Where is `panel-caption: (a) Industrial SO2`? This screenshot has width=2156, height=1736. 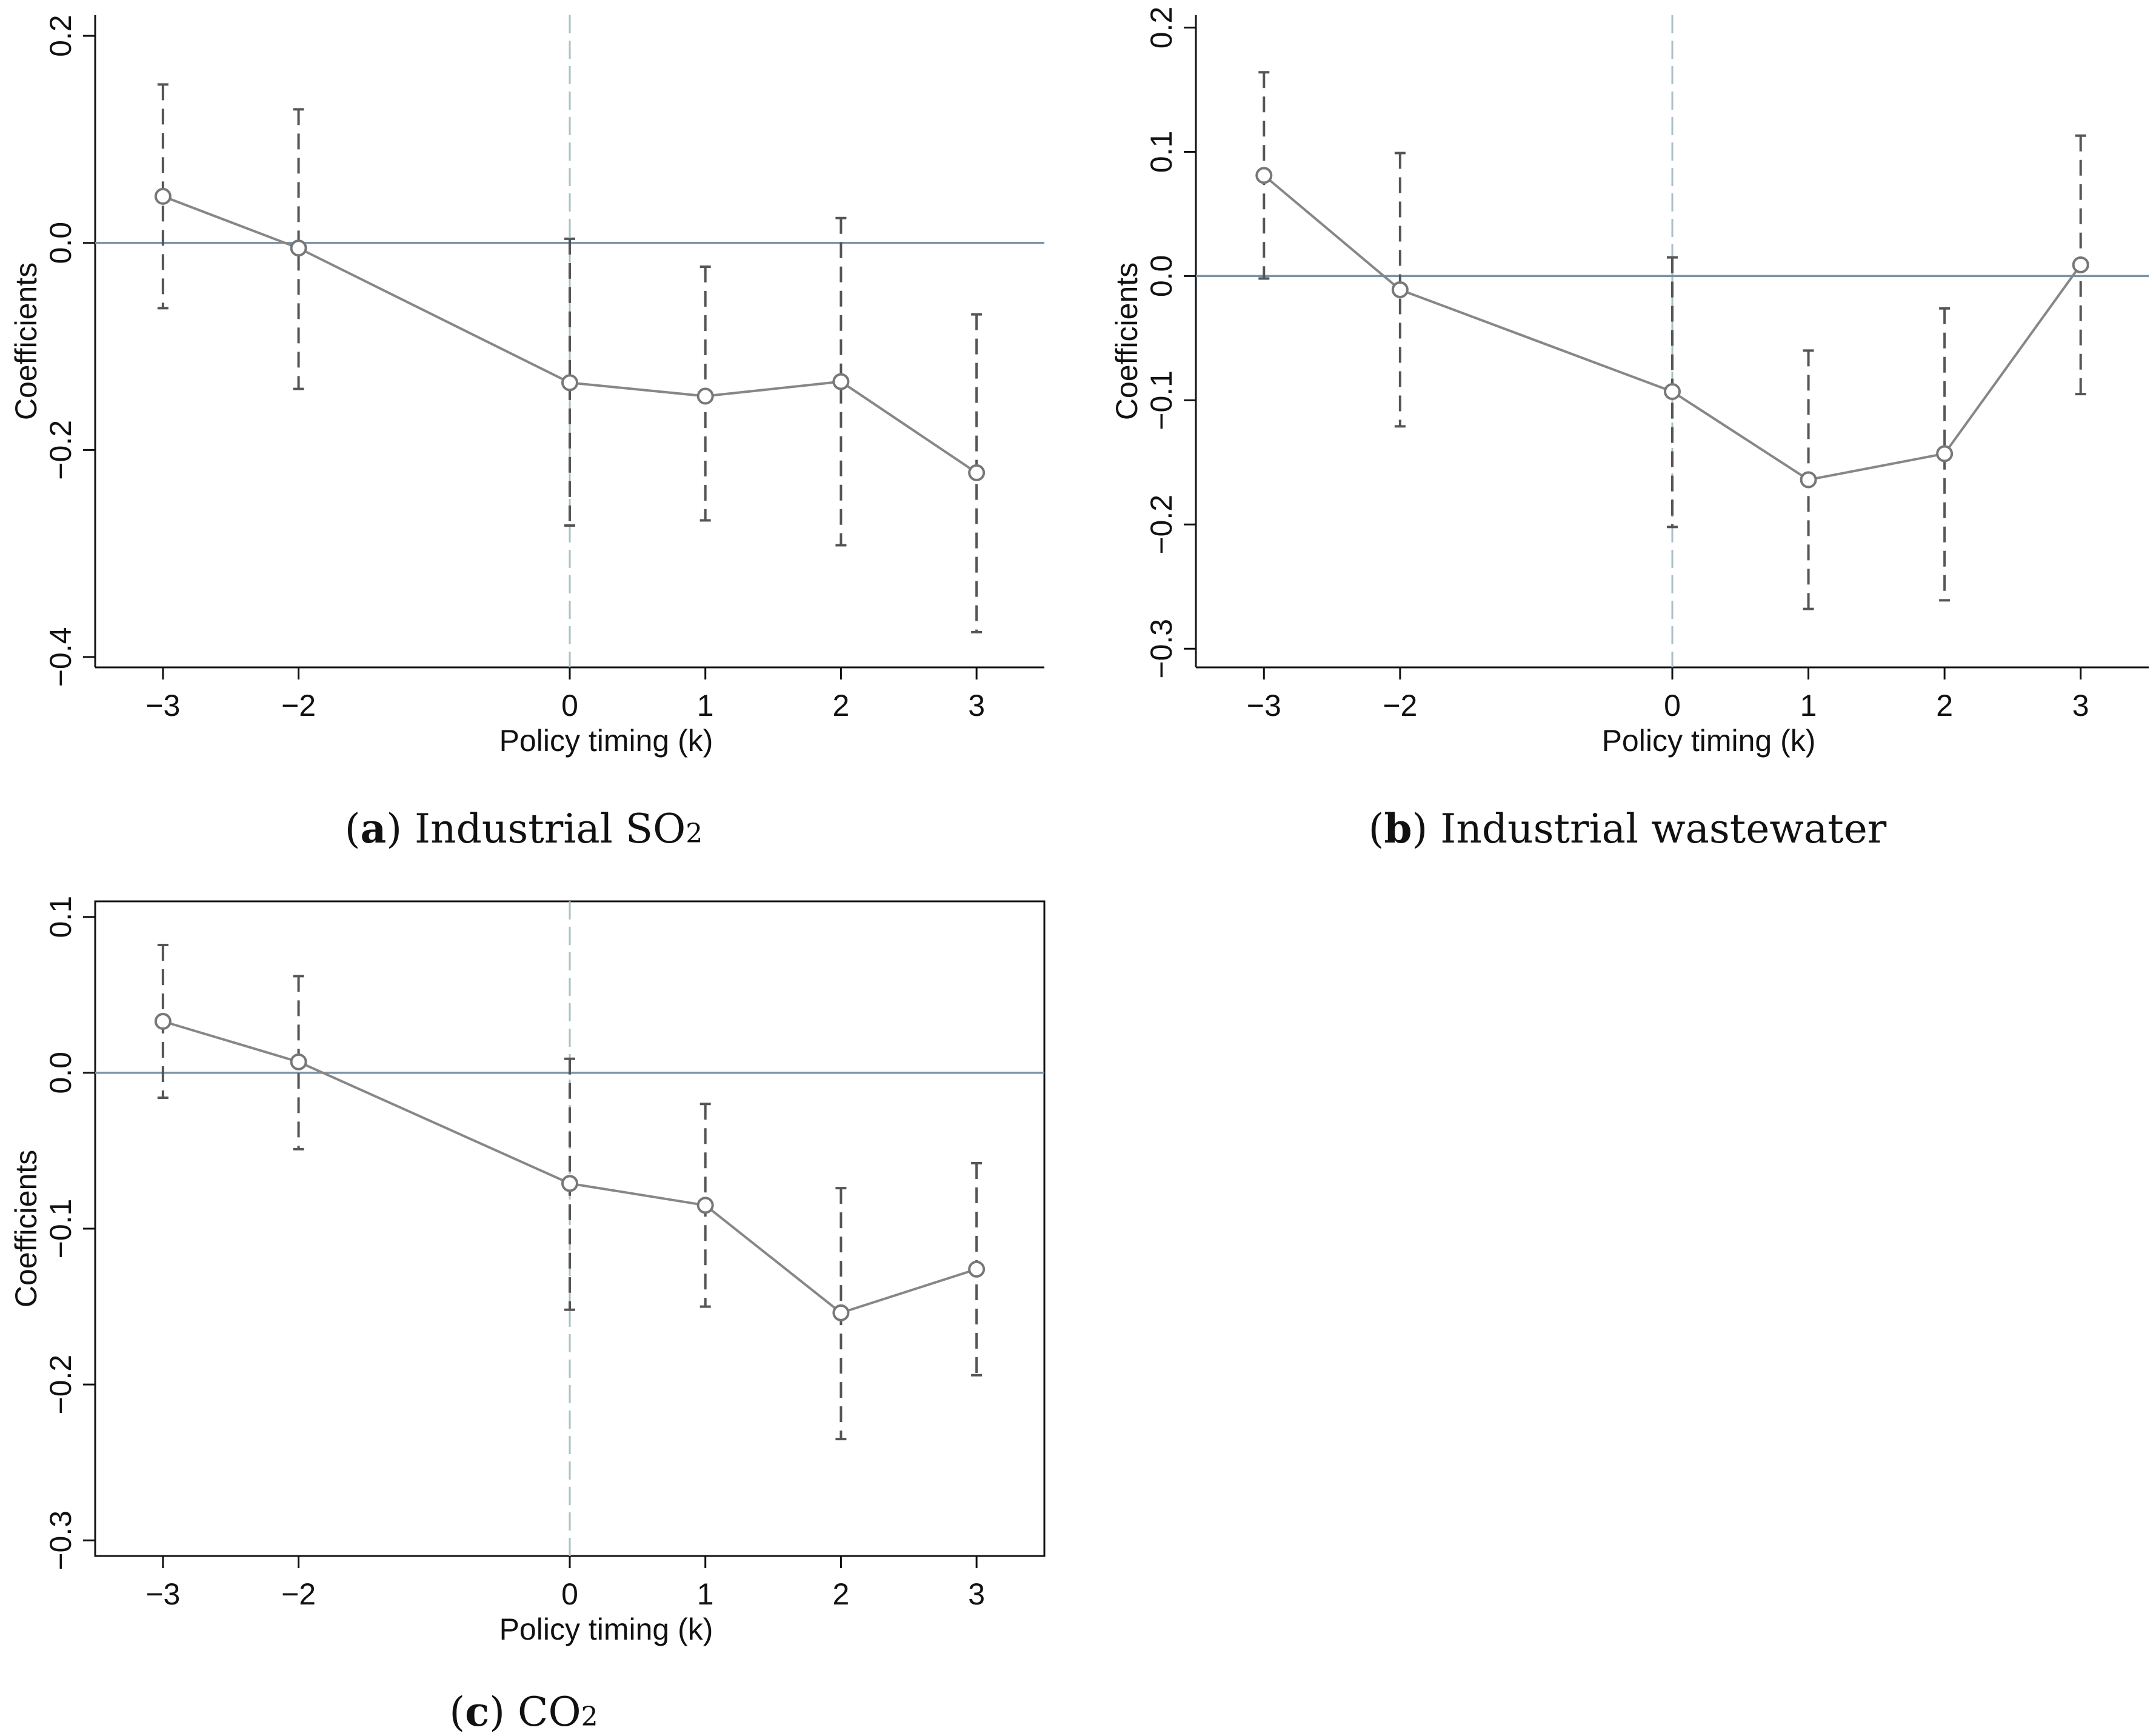
panel-caption: (a) Industrial SO2 is located at coordinates (524, 828).